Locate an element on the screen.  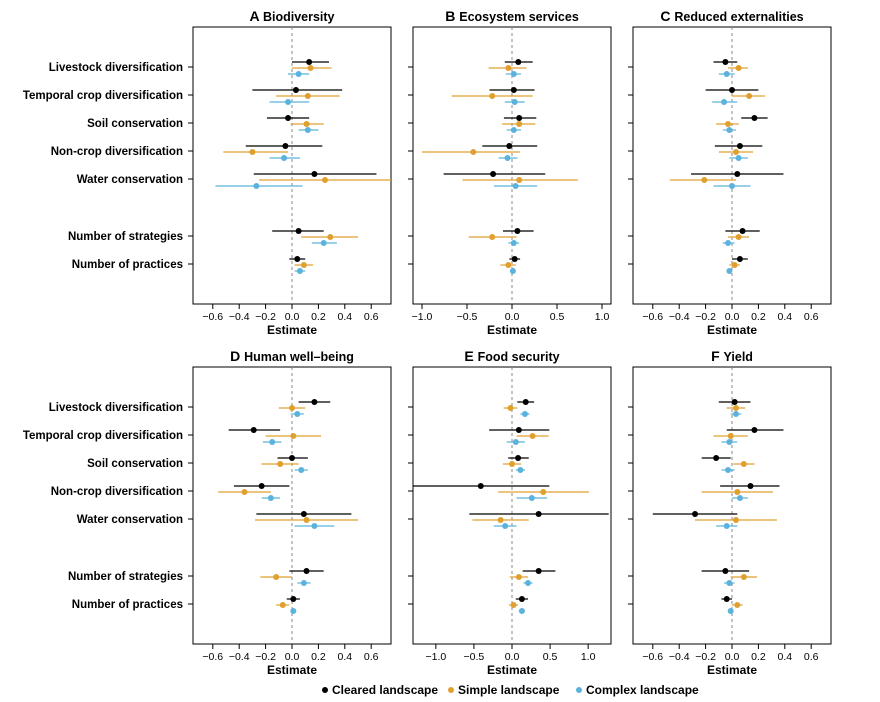
x-tick-label: 0.6 is located at coordinates (811, 657).